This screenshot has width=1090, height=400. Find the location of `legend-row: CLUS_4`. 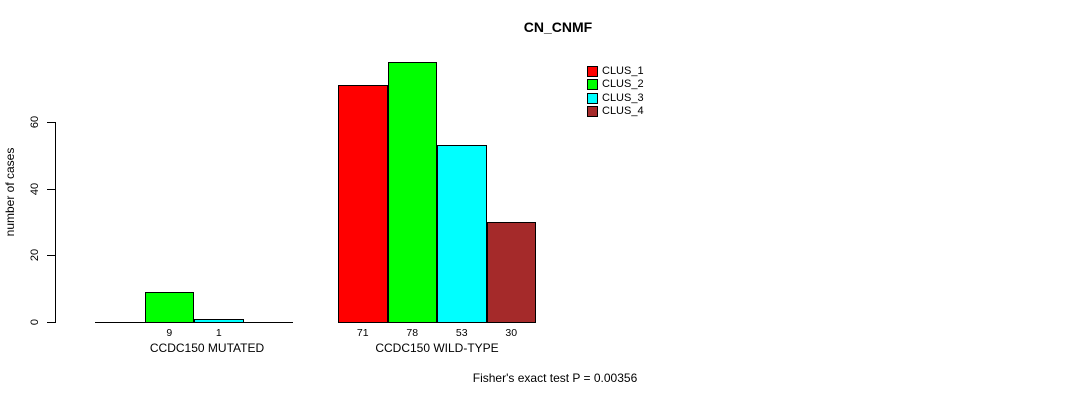

legend-row: CLUS_4 is located at coordinates (615, 111).